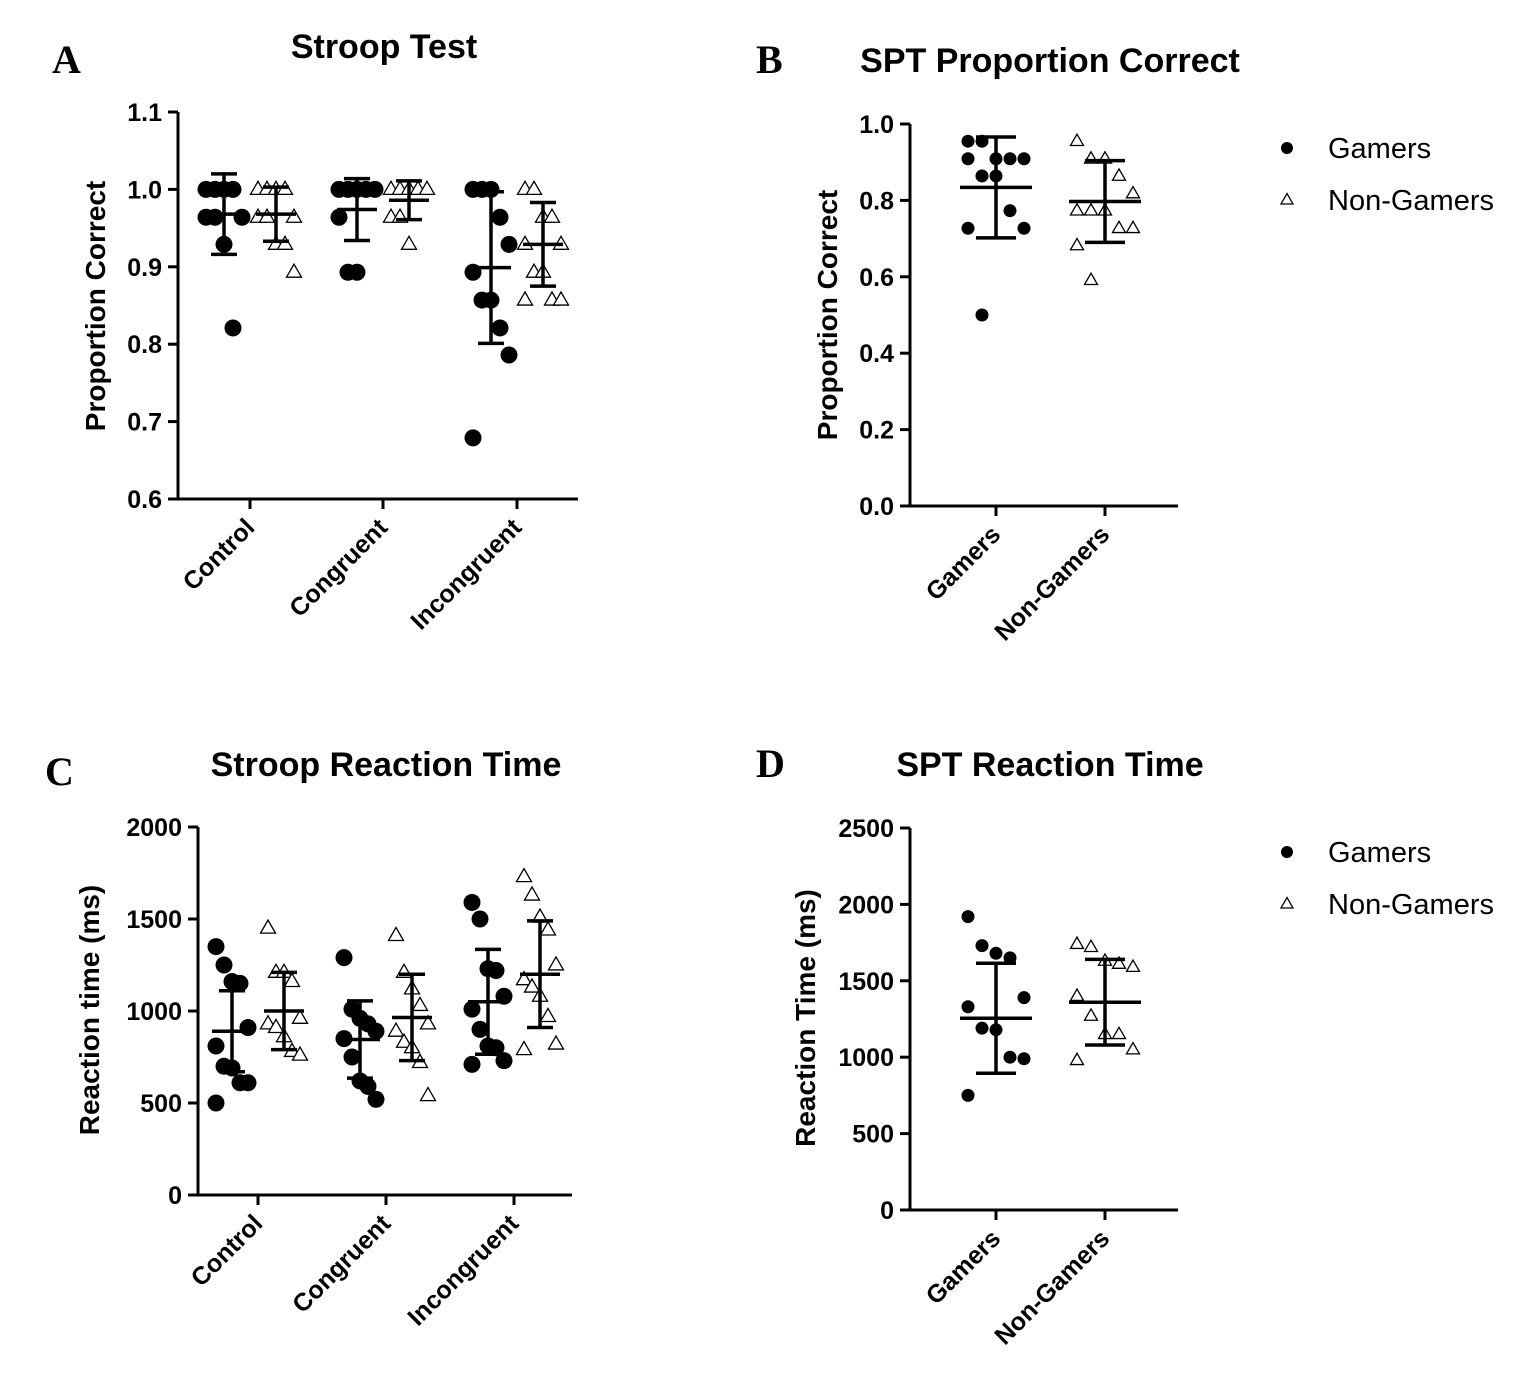 The height and width of the screenshot is (1400, 1526). What do you see at coordinates (1052, 1287) in the screenshot?
I see `category-label: Non-Gamers` at bounding box center [1052, 1287].